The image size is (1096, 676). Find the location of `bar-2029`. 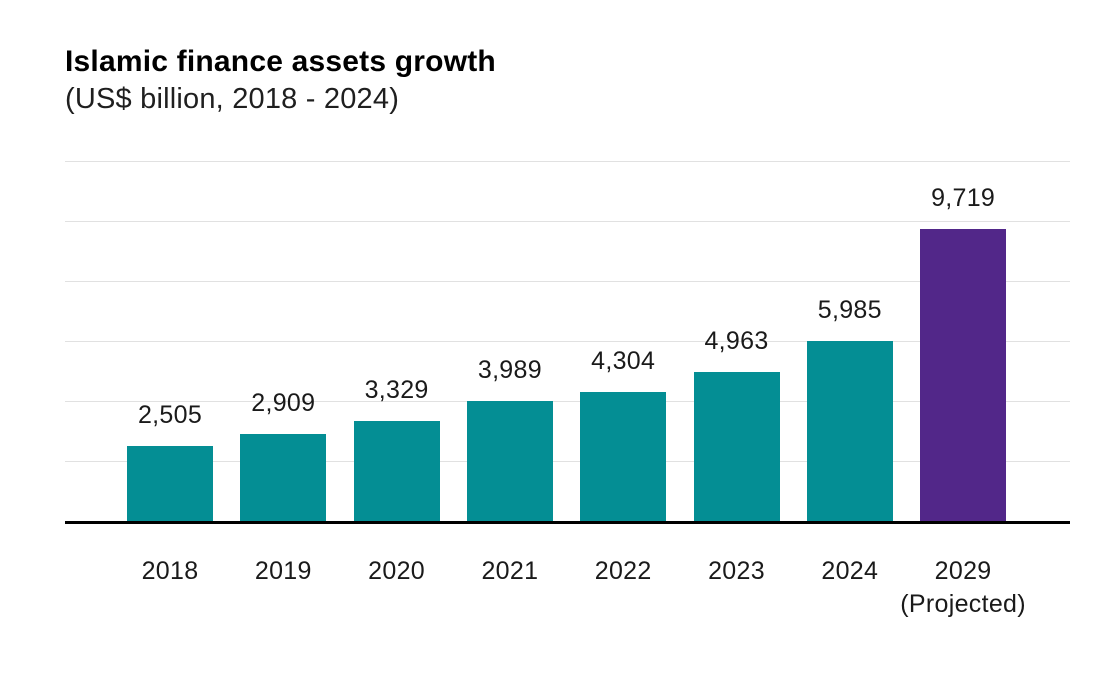

bar-2029 is located at coordinates (963, 375).